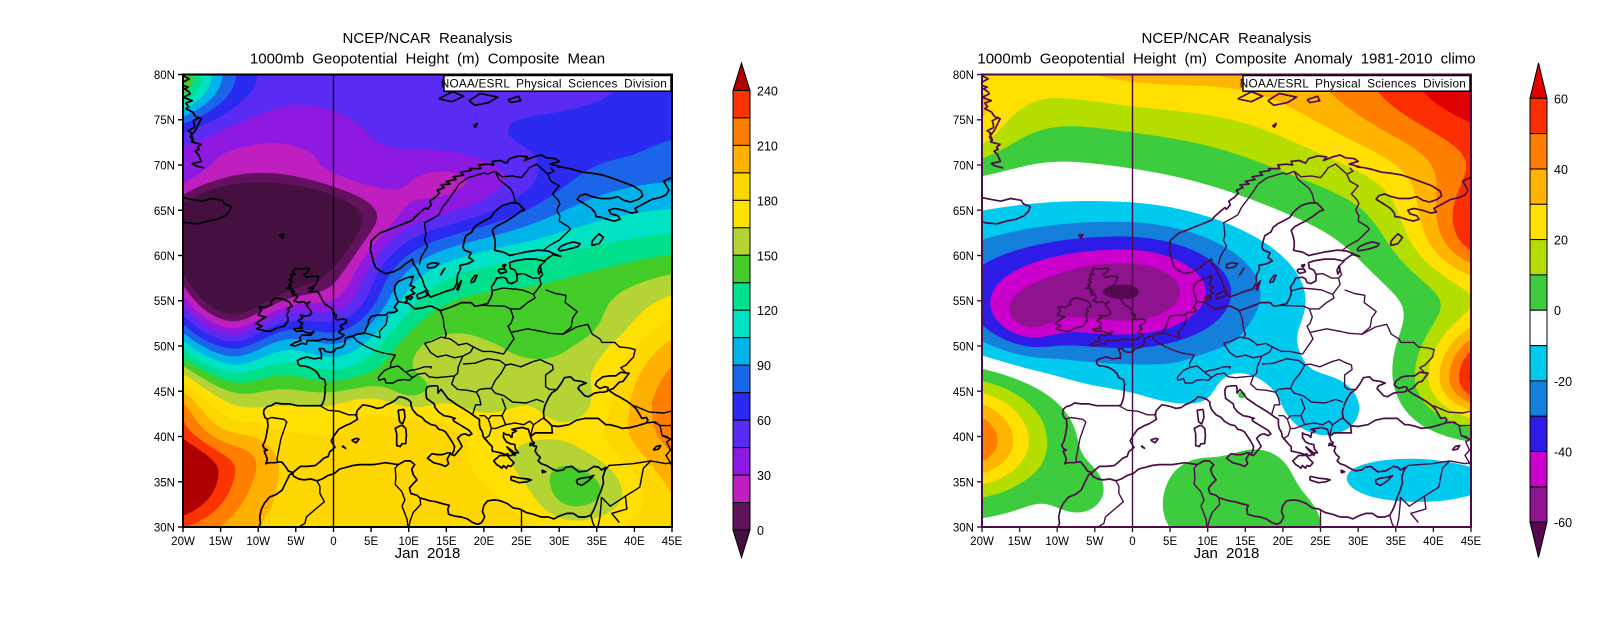 The height and width of the screenshot is (619, 1600). I want to click on svg-text: 240, so click(767, 92).